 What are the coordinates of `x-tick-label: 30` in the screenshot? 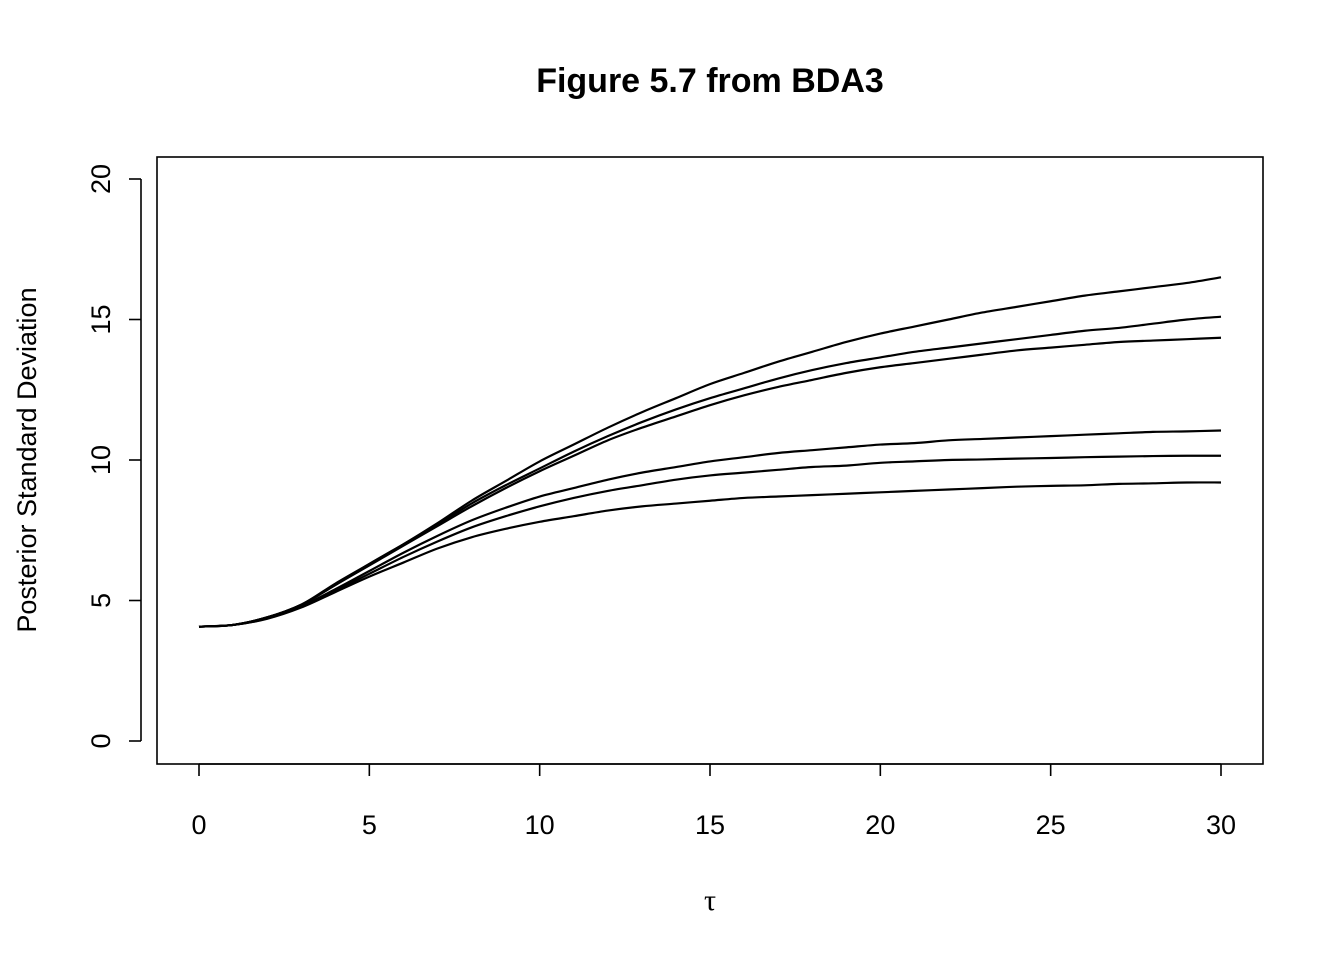 It's located at (1221, 825).